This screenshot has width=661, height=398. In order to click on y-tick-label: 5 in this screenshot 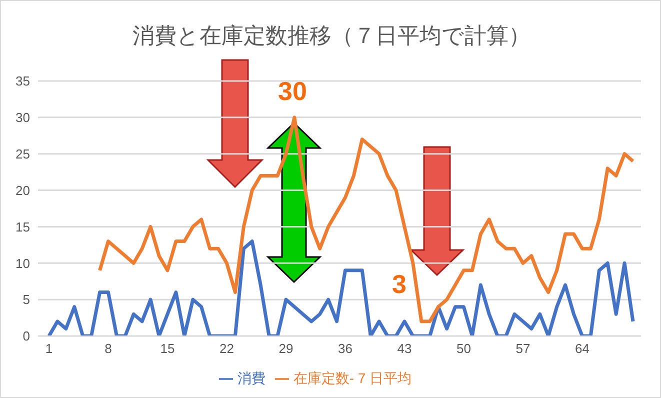, I will do `click(26, 300)`.